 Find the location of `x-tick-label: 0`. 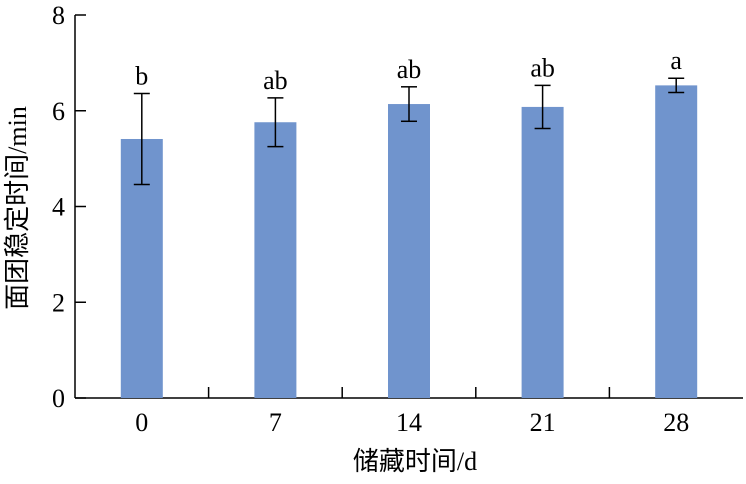

x-tick-label: 0 is located at coordinates (141, 422).